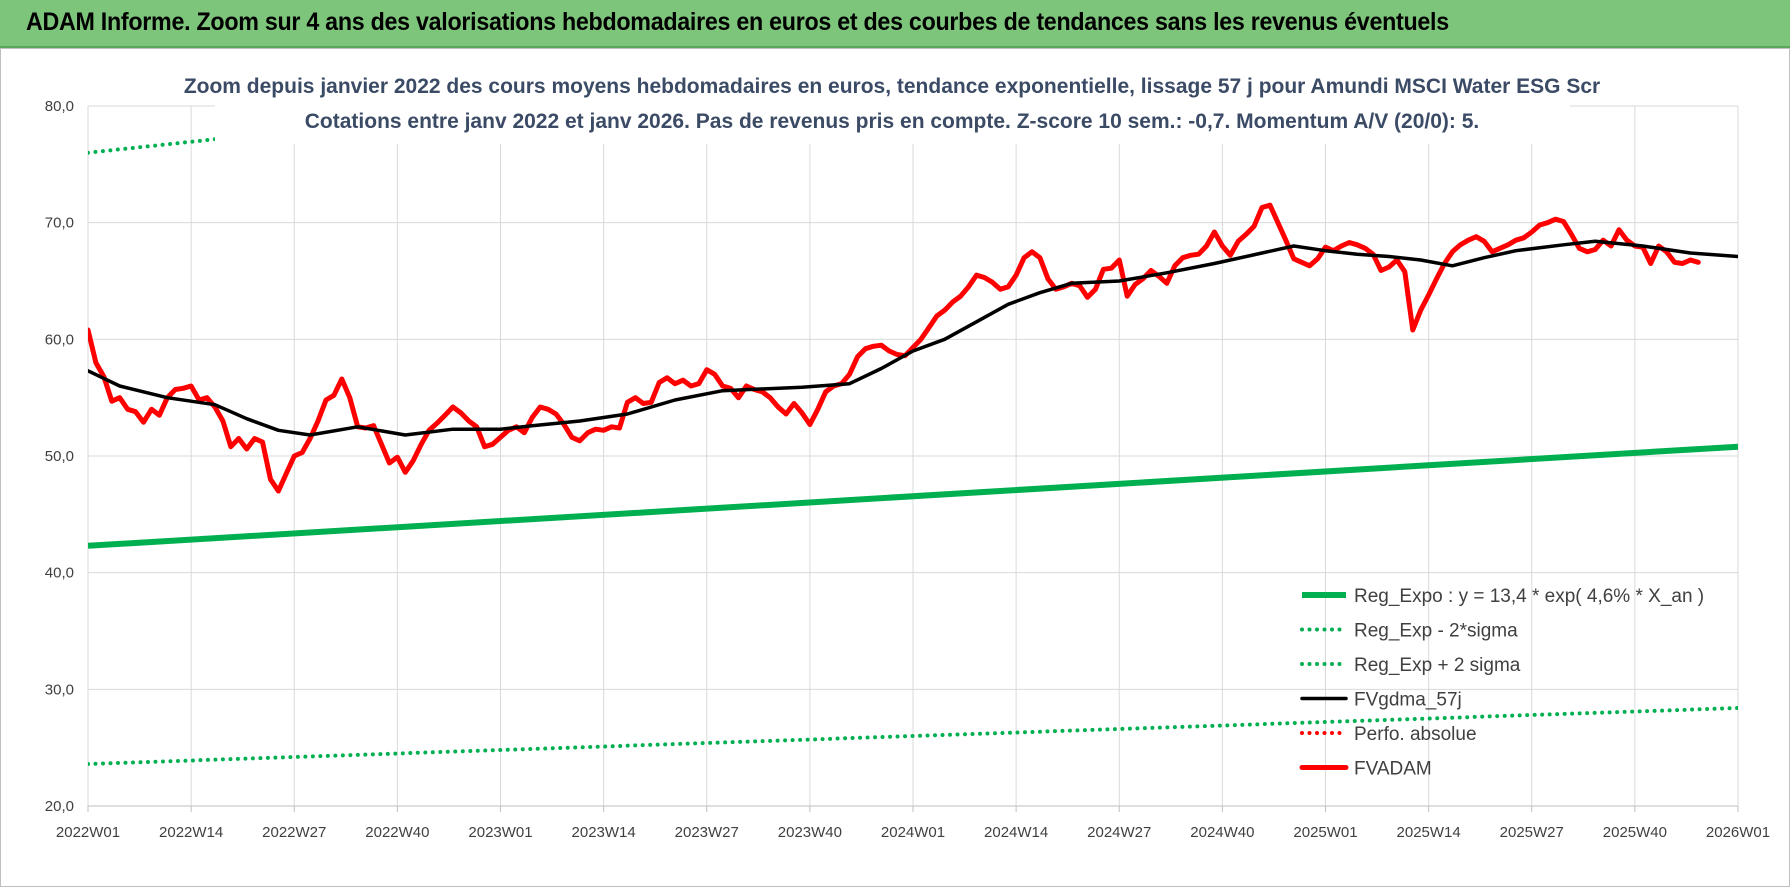  I want to click on x-tick-label: 2022W01, so click(88, 832).